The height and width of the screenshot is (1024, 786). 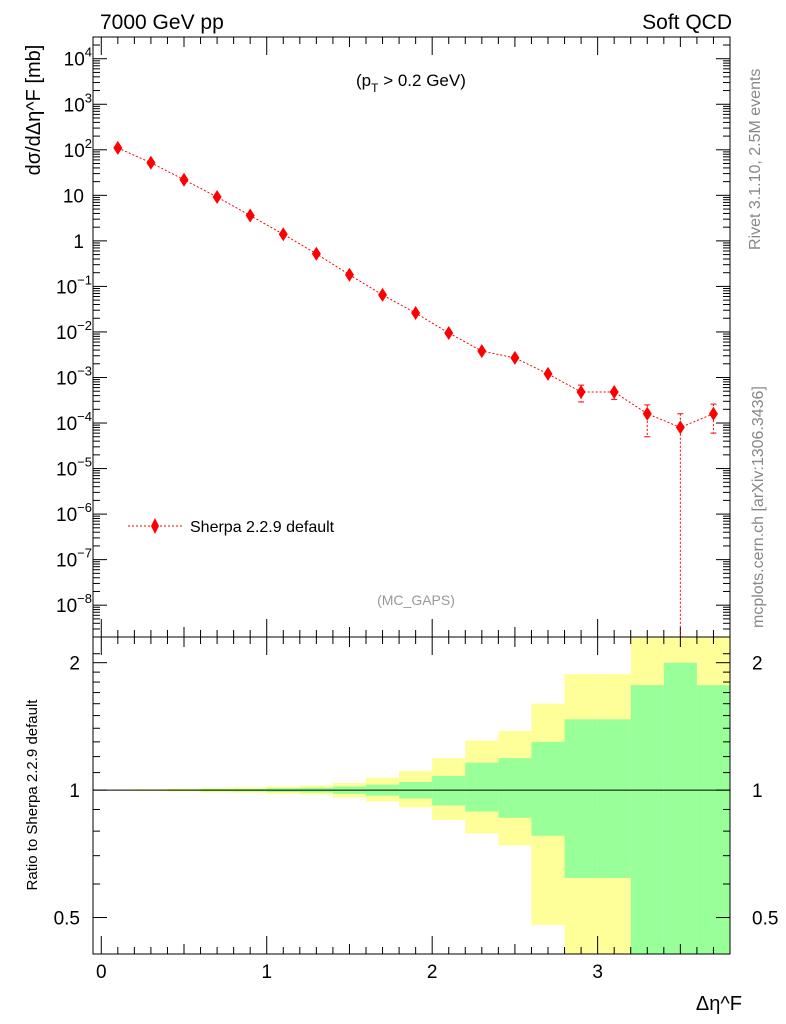 I want to click on x-tick-label-2: 2, so click(x=432, y=972).